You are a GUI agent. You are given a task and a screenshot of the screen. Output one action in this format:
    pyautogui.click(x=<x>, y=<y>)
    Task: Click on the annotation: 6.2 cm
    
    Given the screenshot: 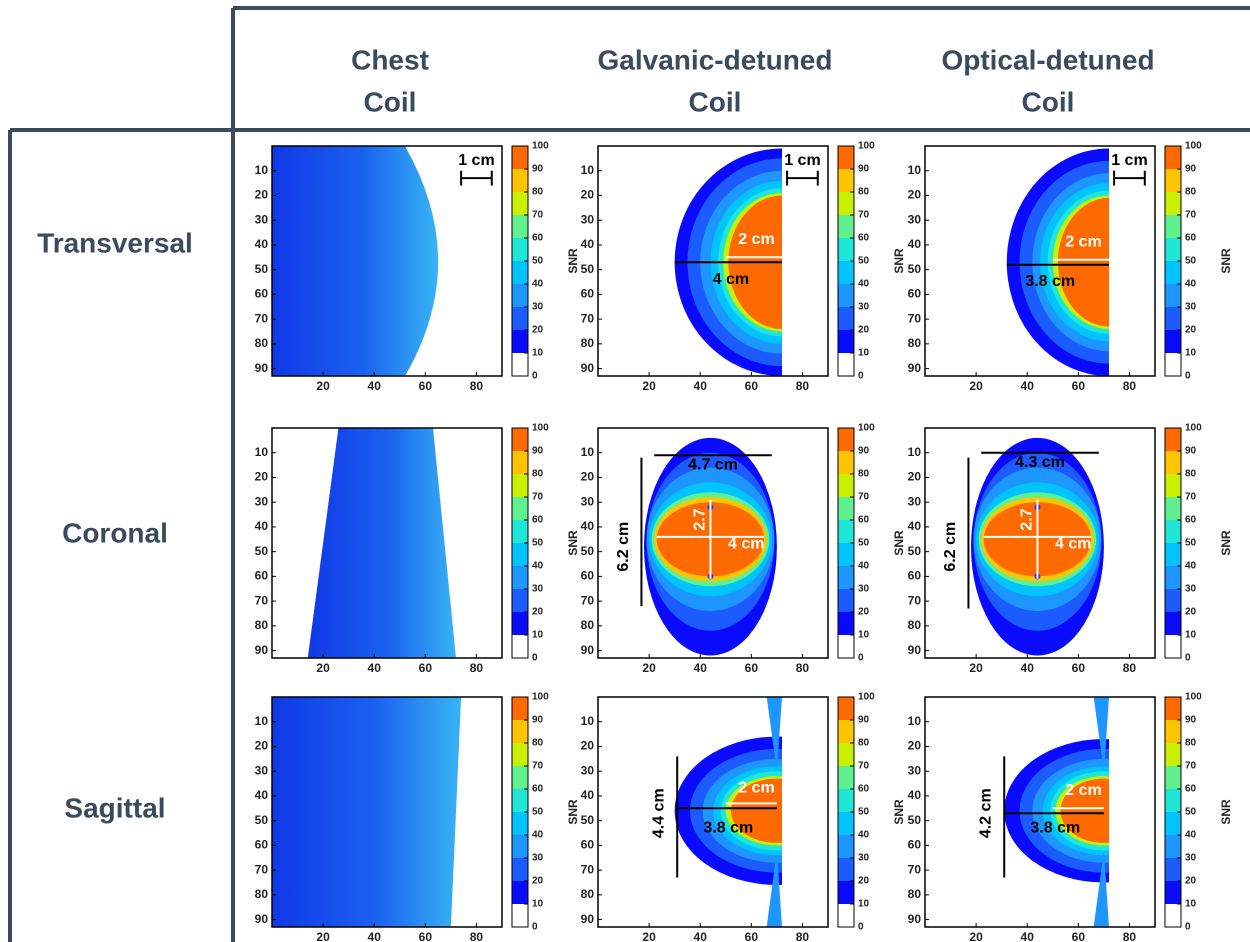 What is the action you would take?
    pyautogui.click(x=950, y=547)
    